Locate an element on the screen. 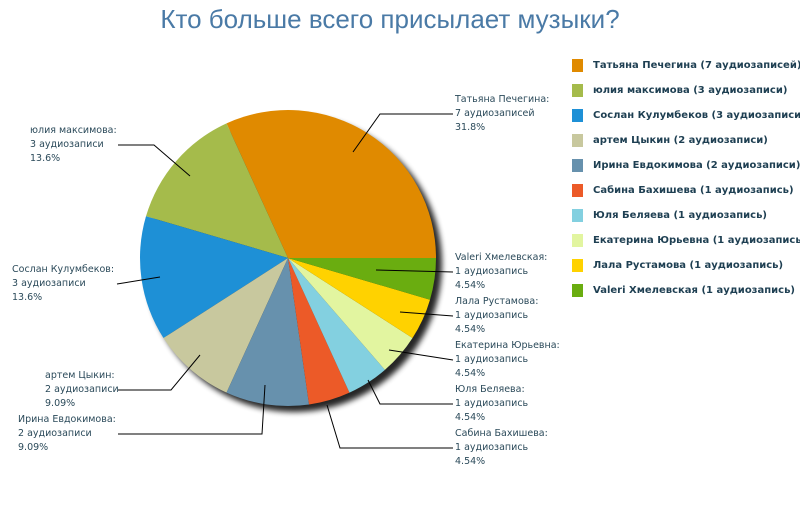 This screenshot has height=520, width=800. data-label: Ирина Евдокимова: 2 аудиозаписи 9.09% is located at coordinates (67, 434).